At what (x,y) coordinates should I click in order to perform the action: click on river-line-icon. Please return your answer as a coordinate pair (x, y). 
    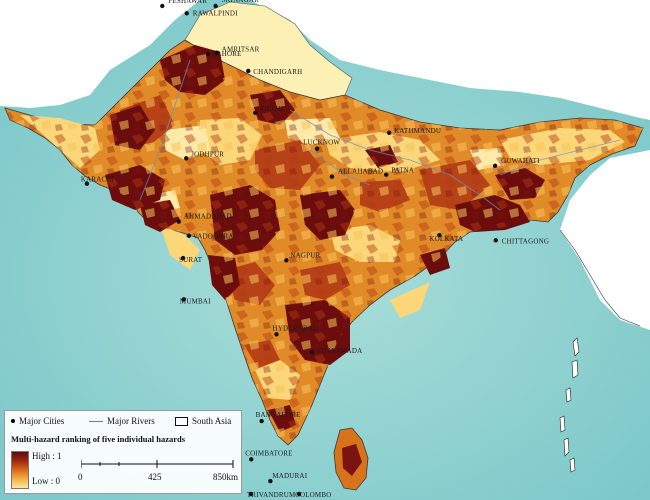
    Looking at the image, I should click on (96, 421).